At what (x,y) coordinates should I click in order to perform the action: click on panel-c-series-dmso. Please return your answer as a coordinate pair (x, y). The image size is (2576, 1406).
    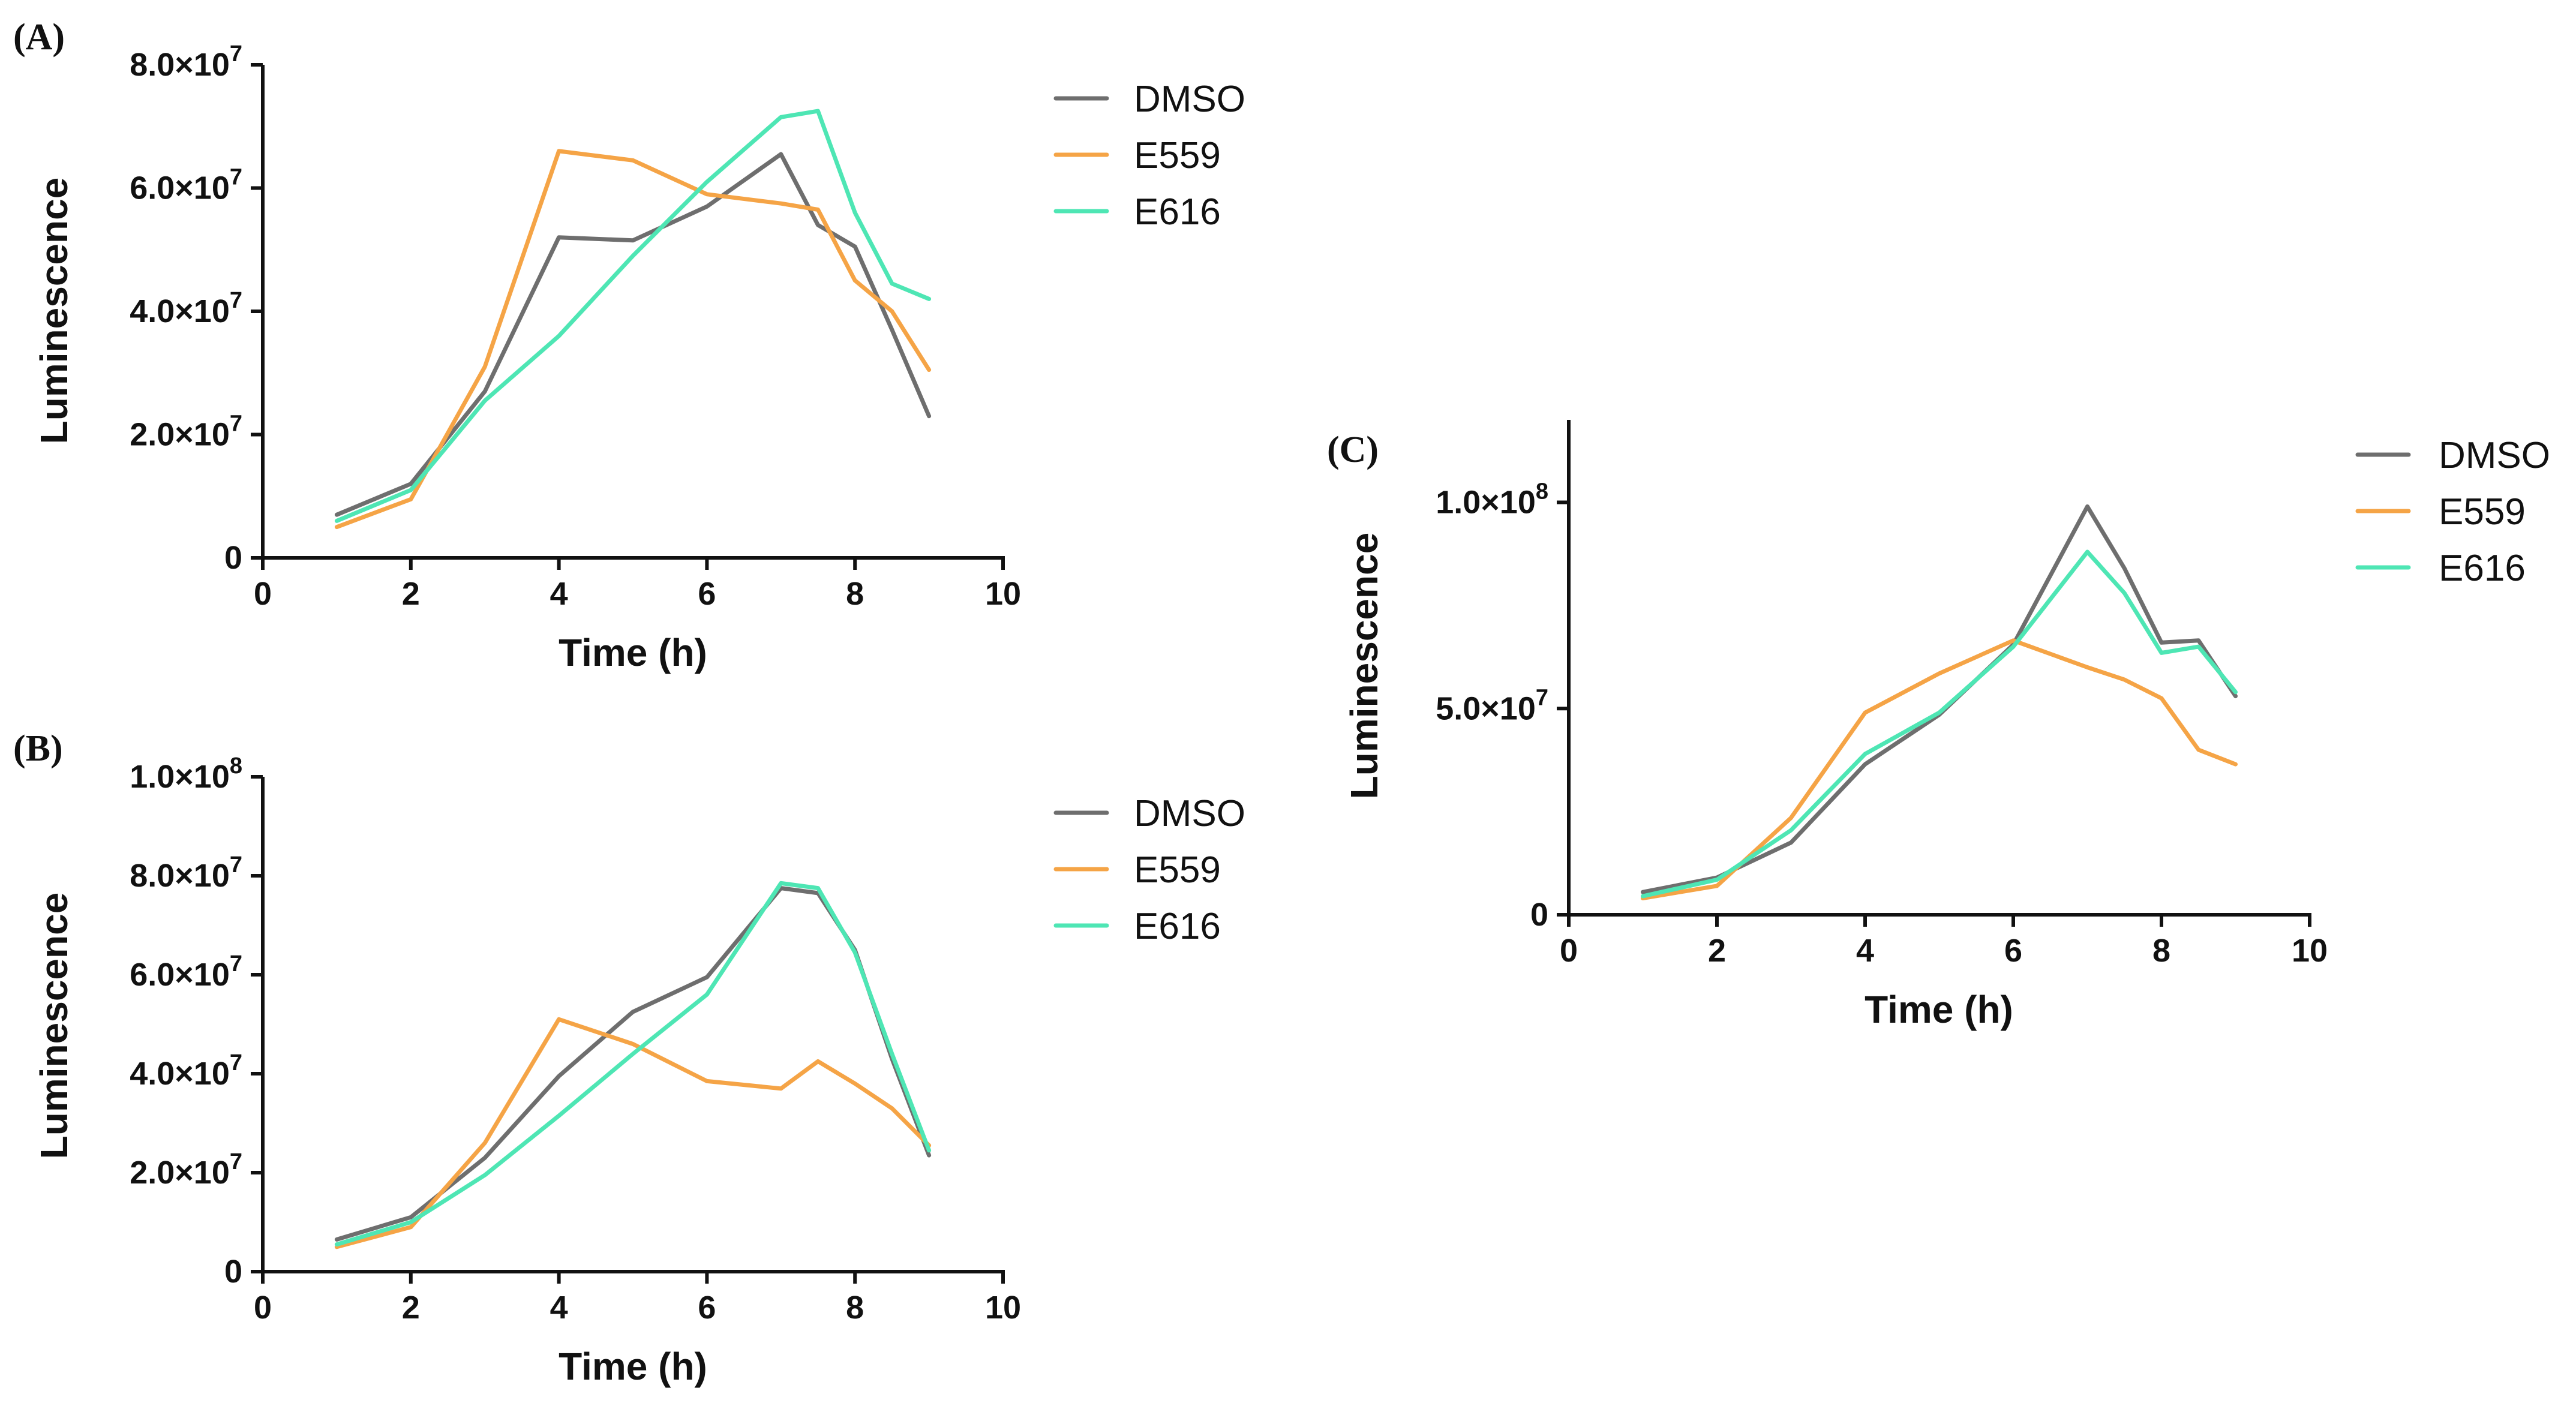
    Looking at the image, I should click on (1939, 699).